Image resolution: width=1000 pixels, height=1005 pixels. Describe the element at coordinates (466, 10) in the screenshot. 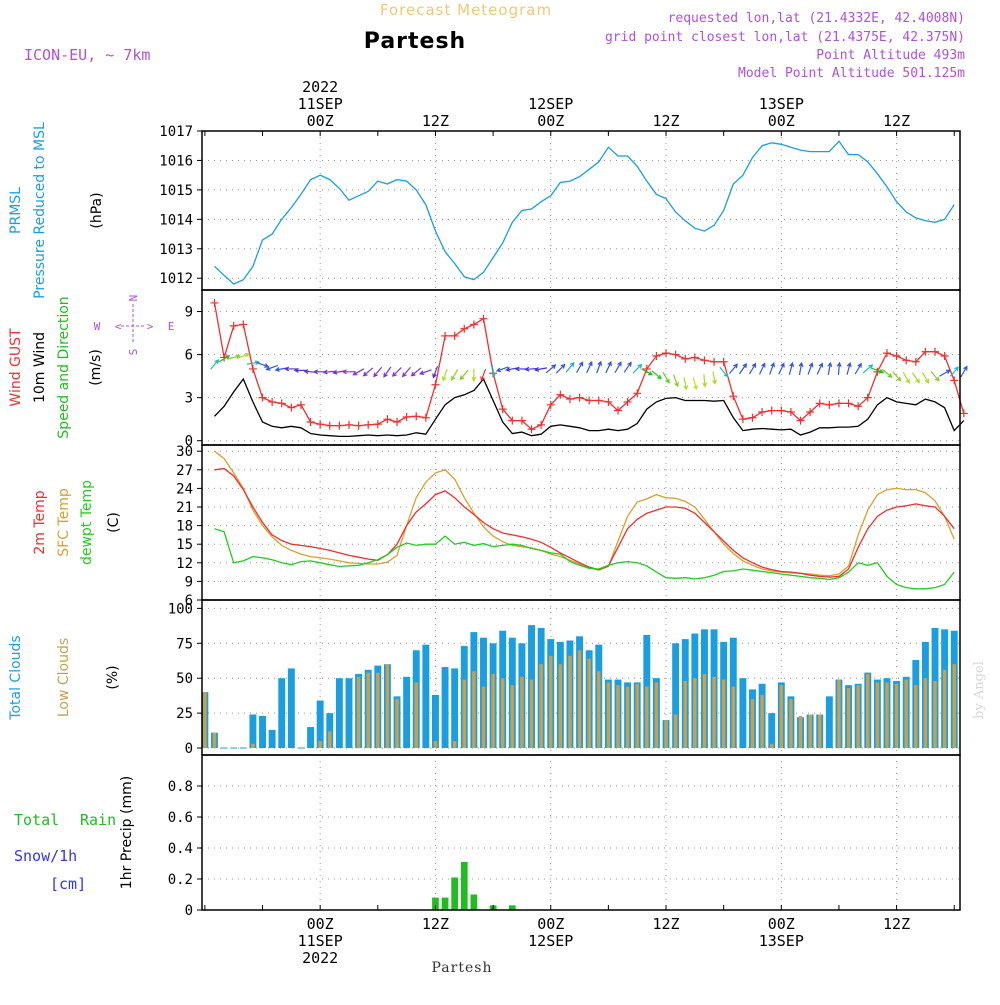

I see `chart-title: Forecast Meteogram` at that location.